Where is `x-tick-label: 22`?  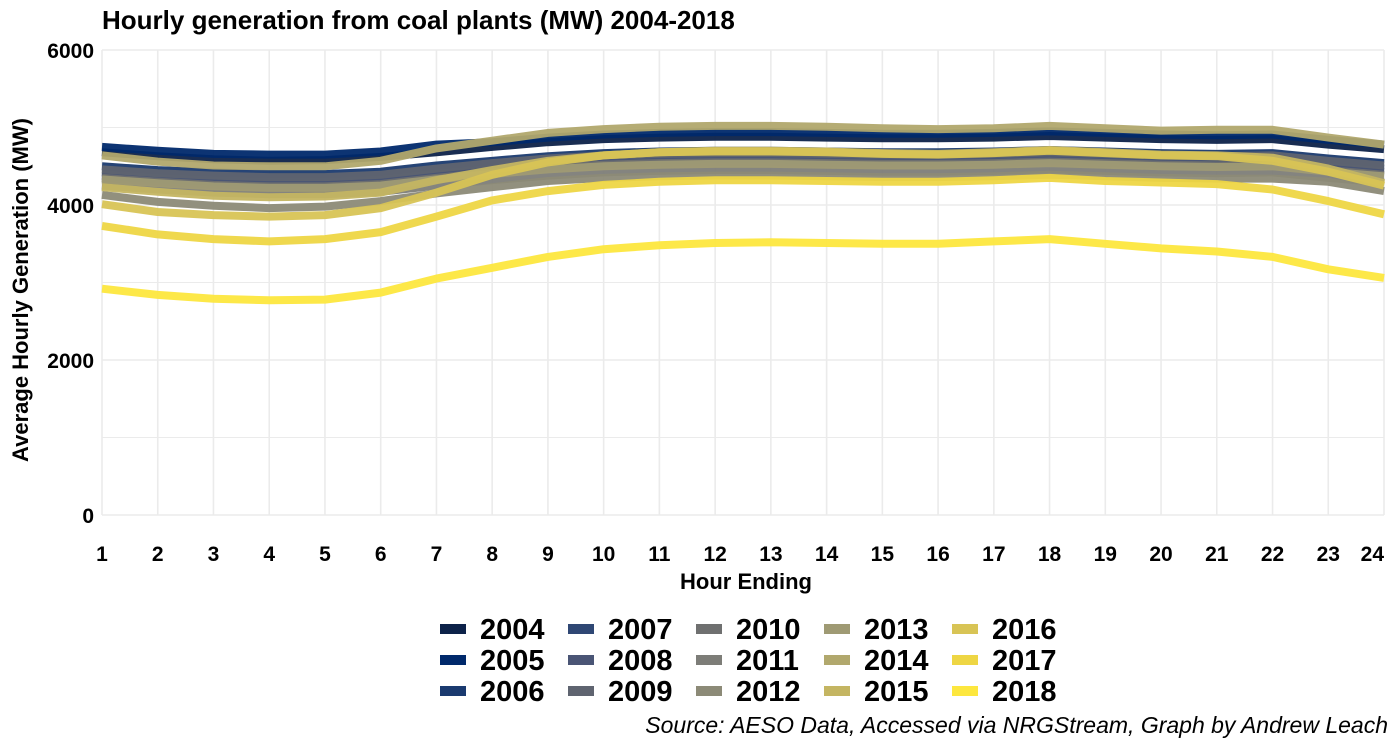
x-tick-label: 22 is located at coordinates (1272, 554).